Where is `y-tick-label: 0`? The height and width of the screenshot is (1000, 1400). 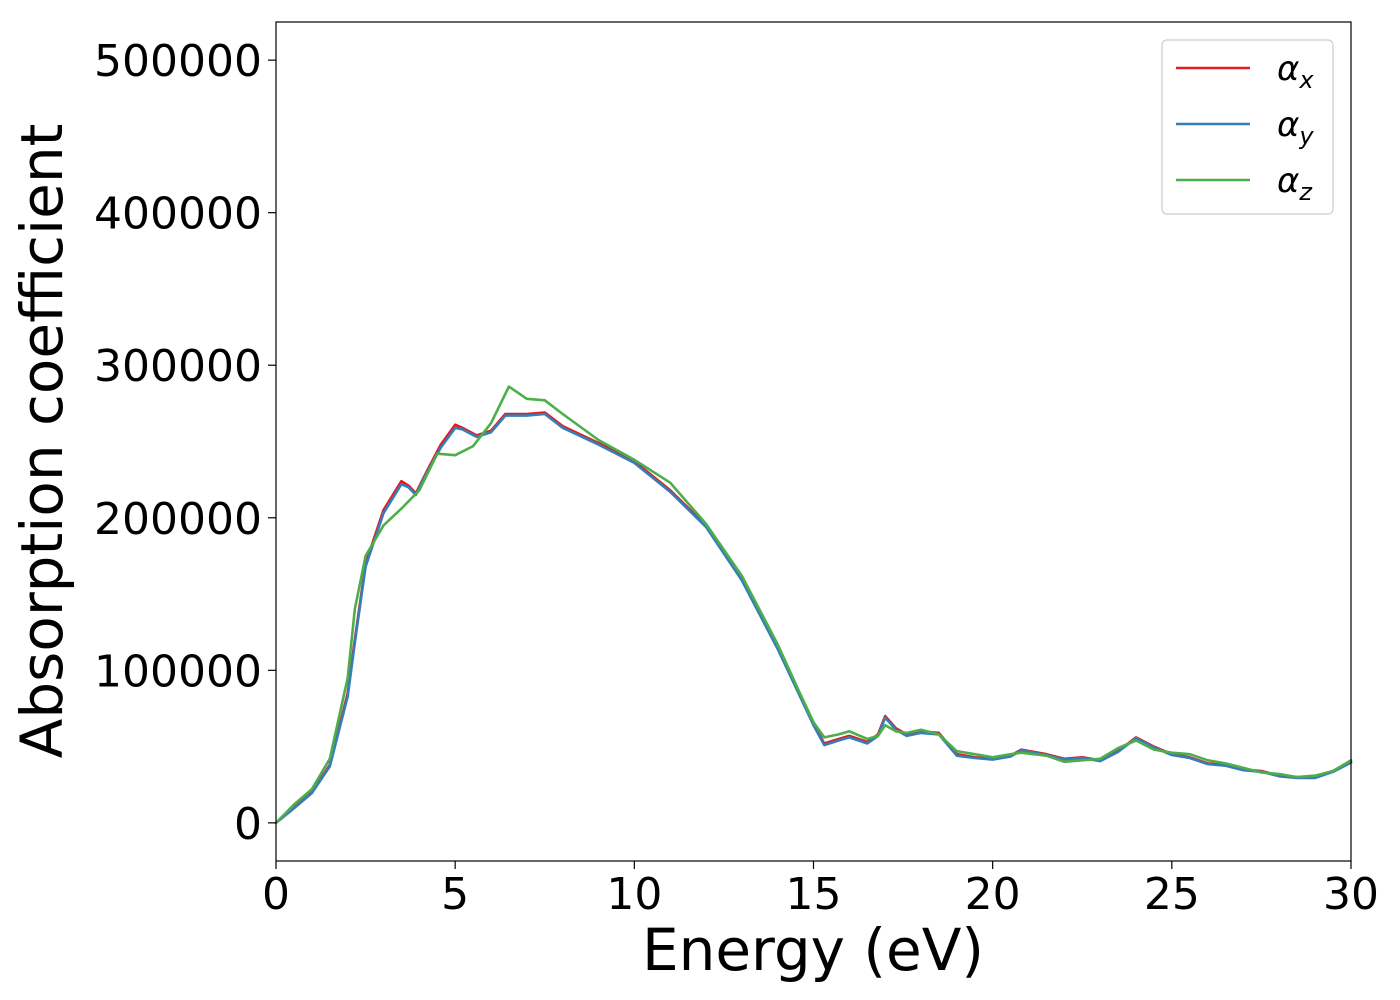
y-tick-label: 0 is located at coordinates (248, 824).